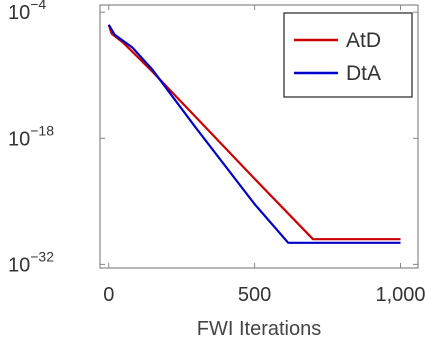  I want to click on x-tick-labels: 0 500 1,000, so click(264, 295).